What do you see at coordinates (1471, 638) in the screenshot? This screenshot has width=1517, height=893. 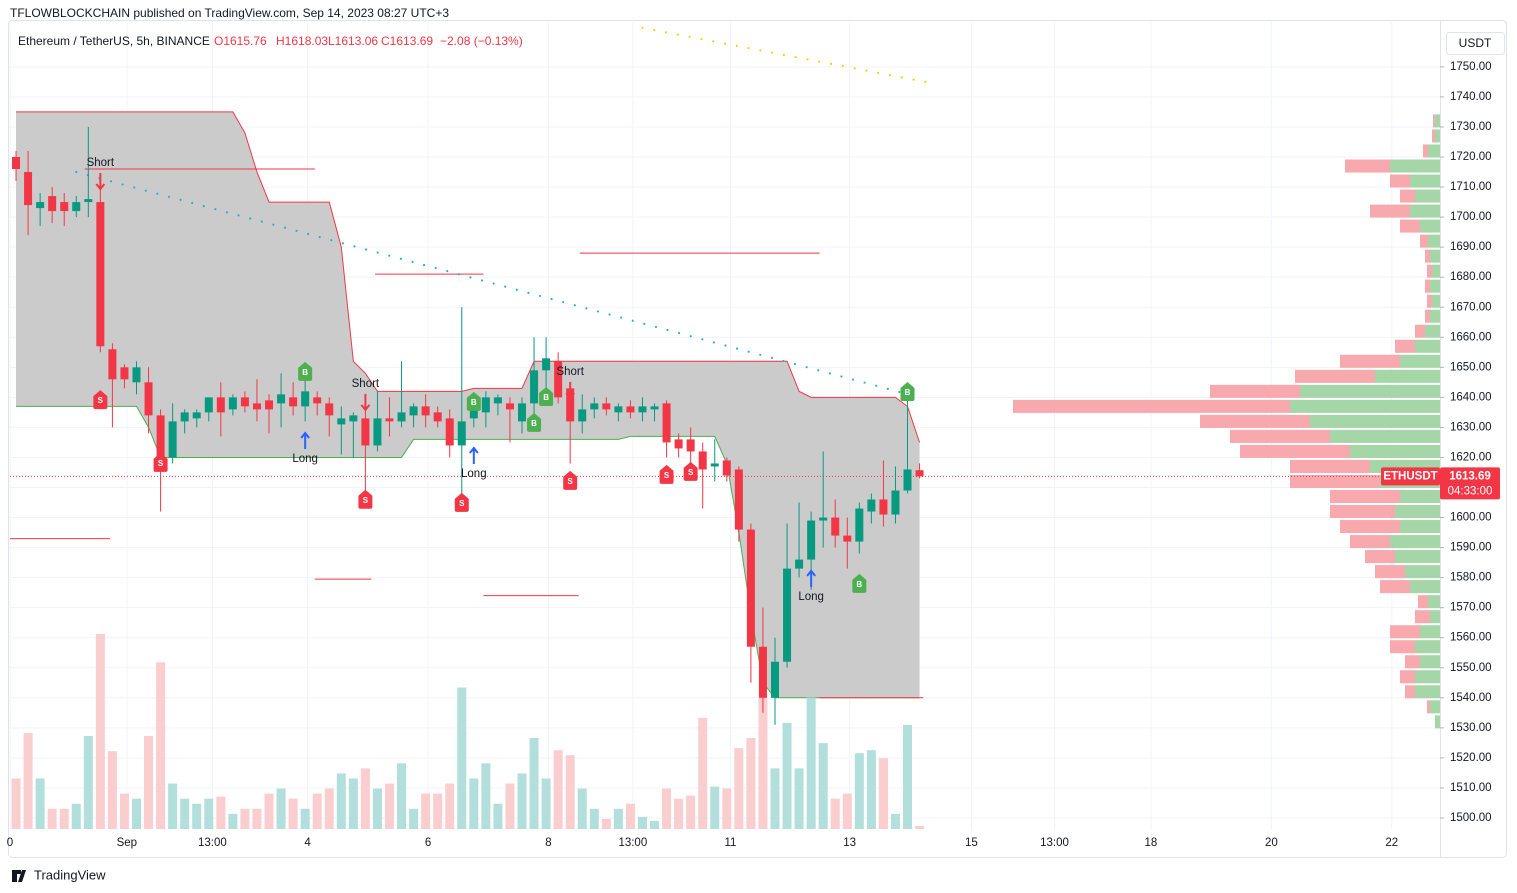 I see `y-tick-label: 1560.00` at bounding box center [1471, 638].